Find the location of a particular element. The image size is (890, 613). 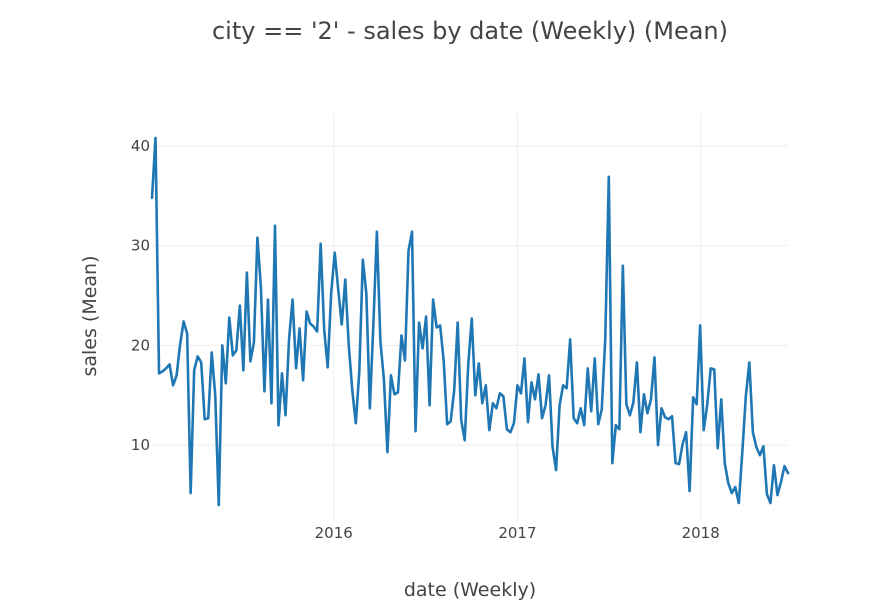

x-tick-label: 2016 is located at coordinates (334, 533).